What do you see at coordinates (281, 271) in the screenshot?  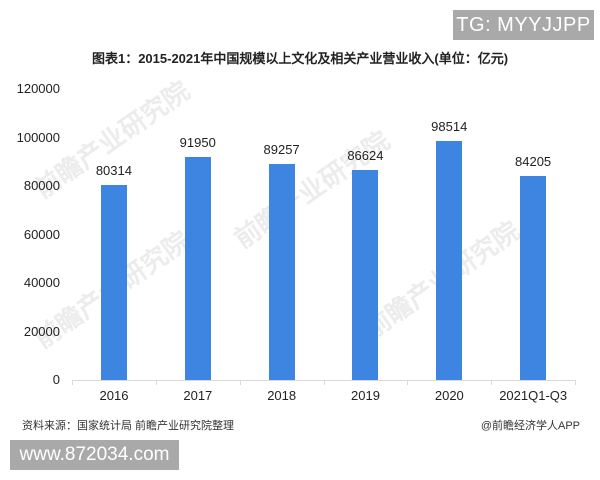 I see `bar-2018` at bounding box center [281, 271].